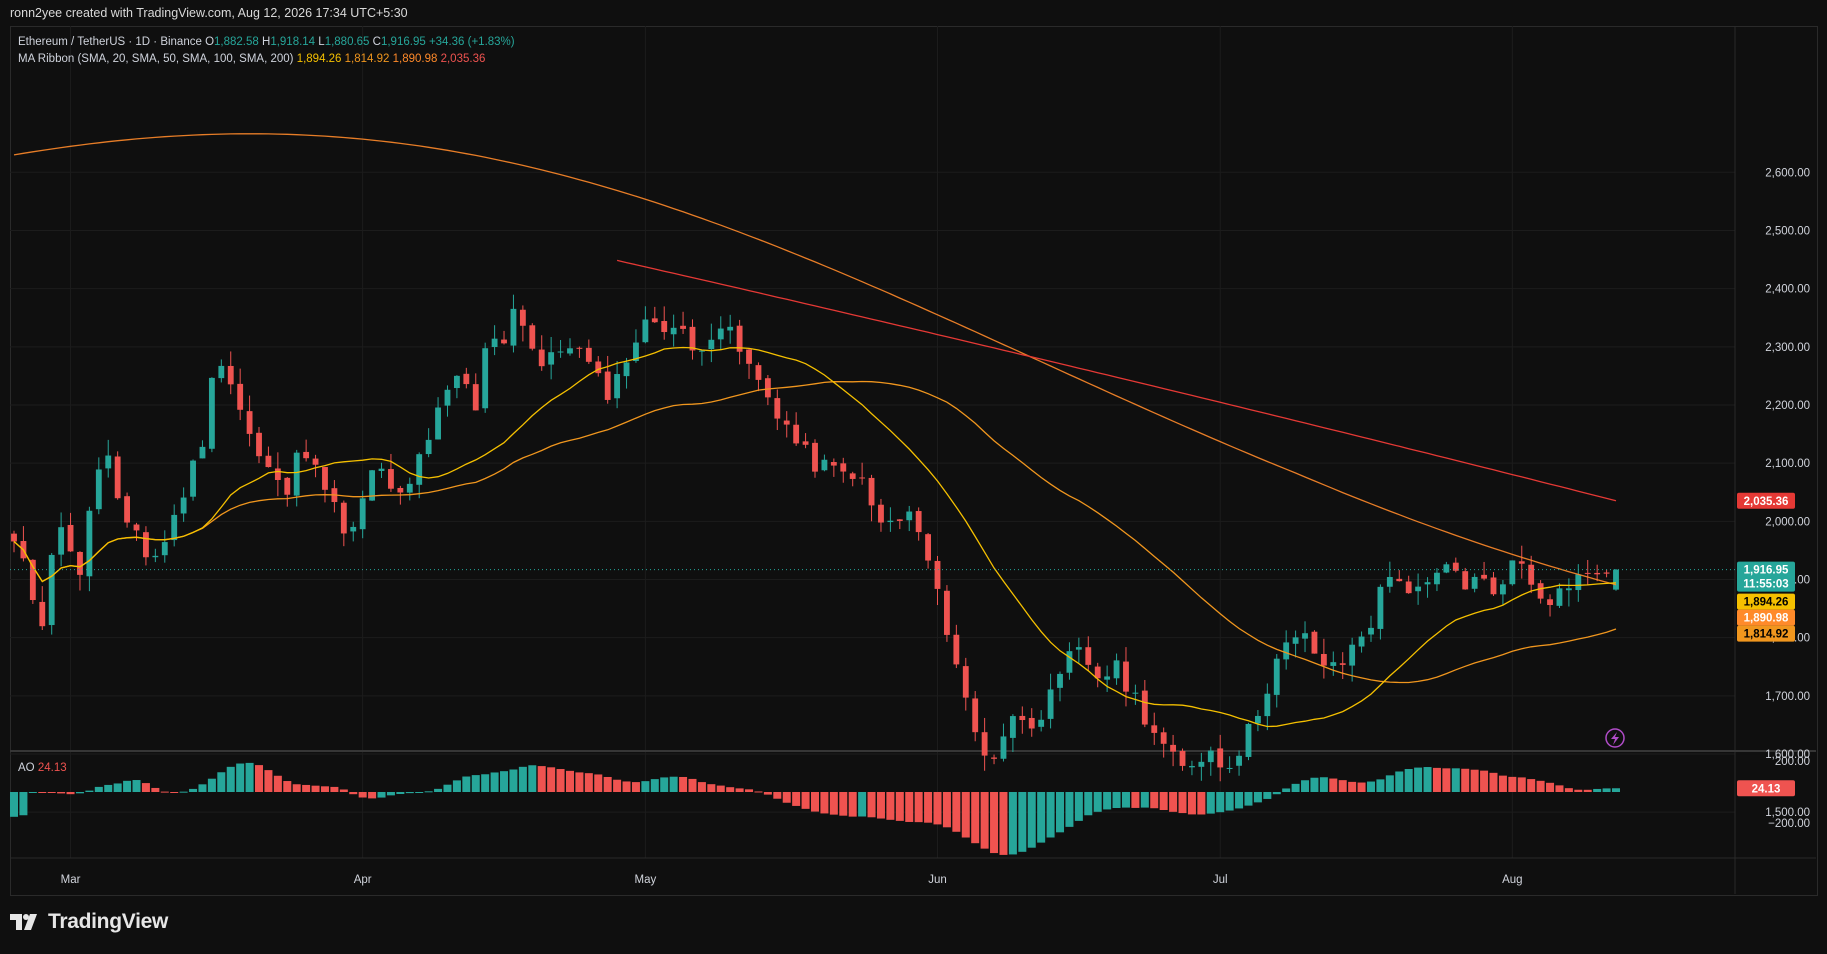  Describe the element at coordinates (1220, 880) in the screenshot. I see `time-tick-label: Jul` at that location.